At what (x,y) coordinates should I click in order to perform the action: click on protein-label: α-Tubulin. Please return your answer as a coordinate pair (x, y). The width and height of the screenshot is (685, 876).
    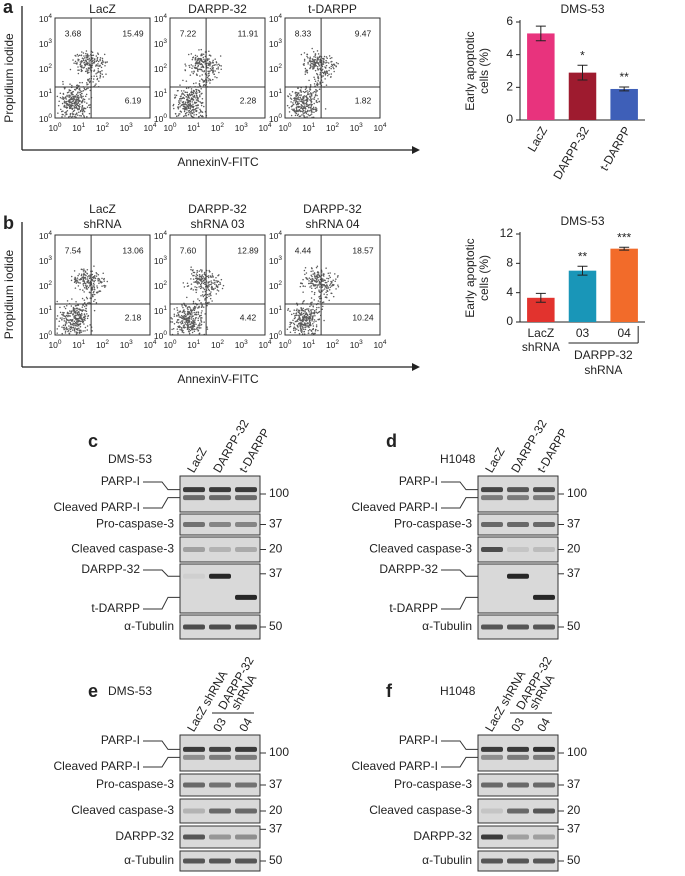
    Looking at the image, I should click on (149, 626).